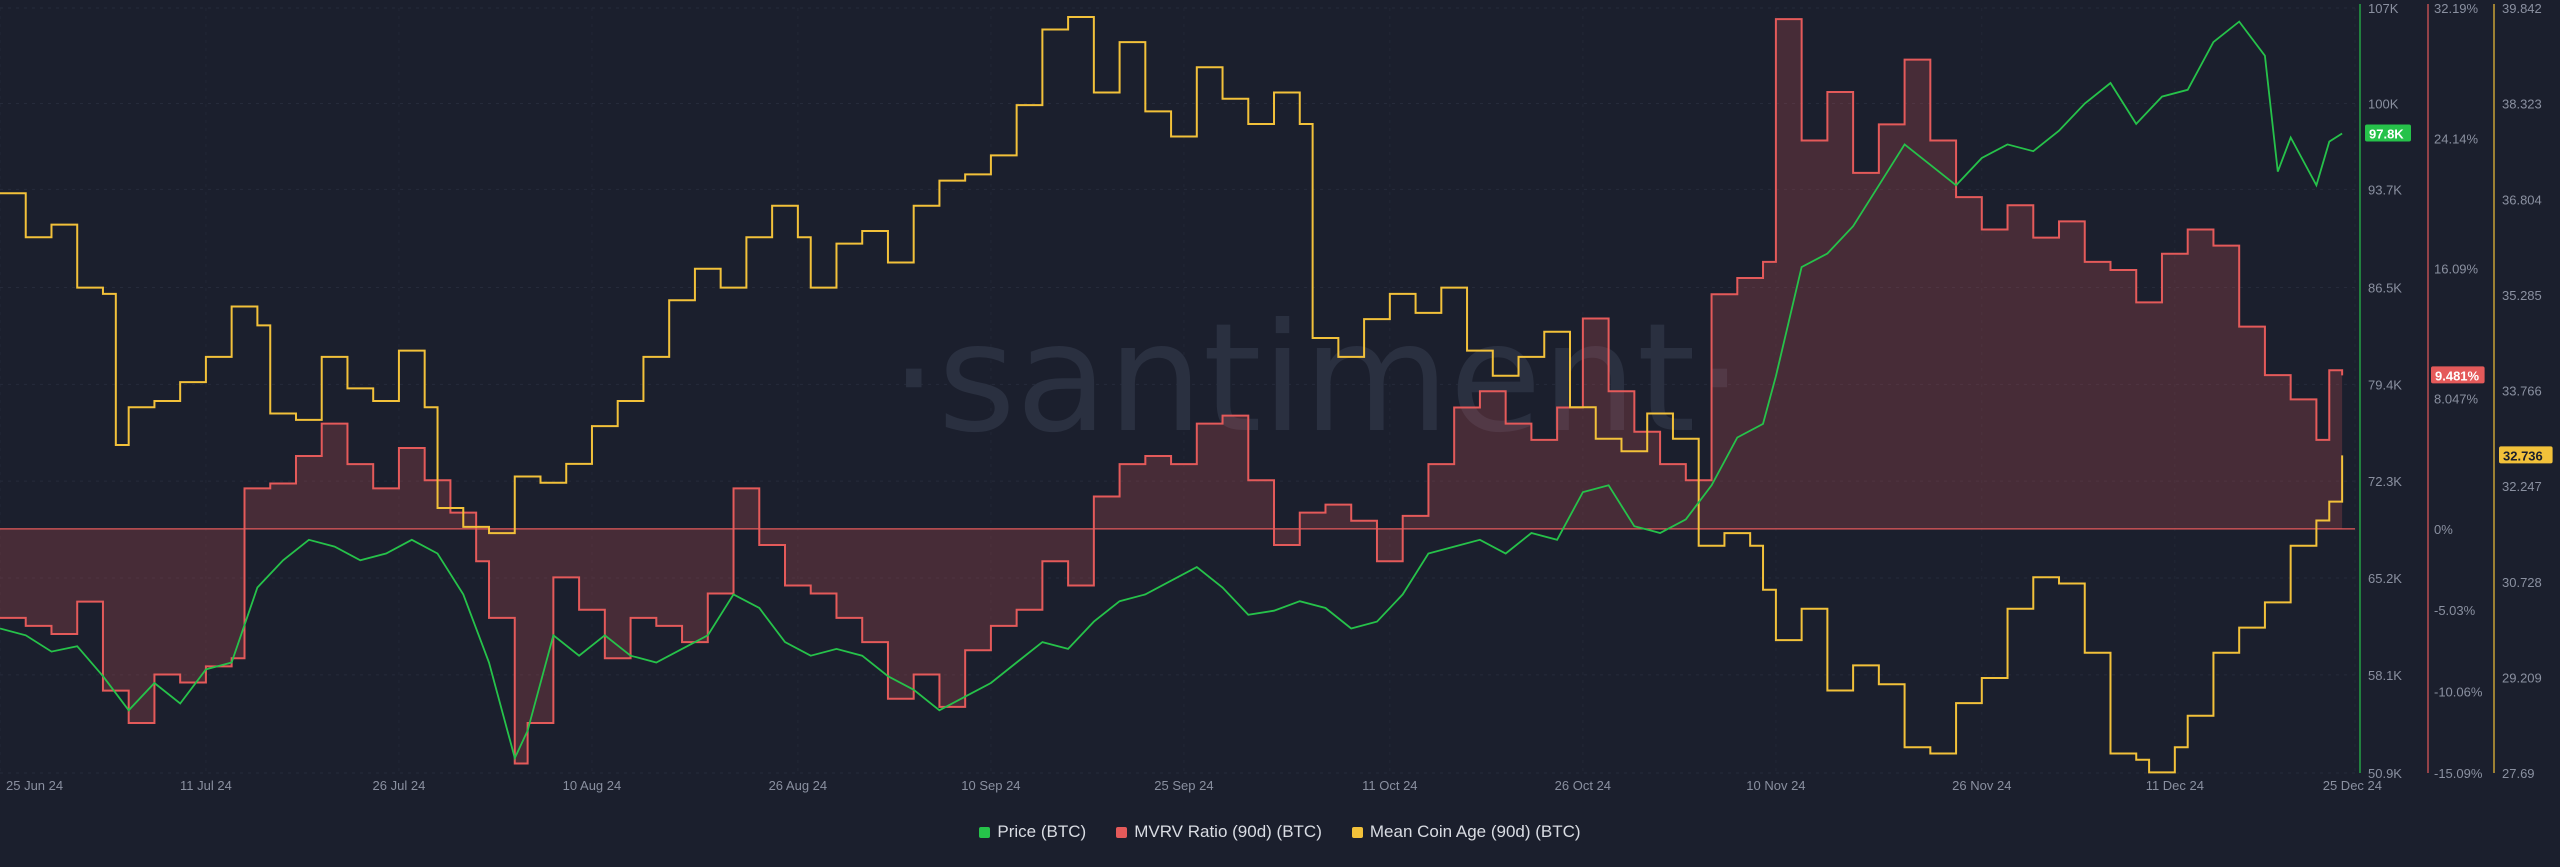 The height and width of the screenshot is (867, 2560). What do you see at coordinates (1316, 379) in the screenshot?
I see `watermark: ·santiment·` at bounding box center [1316, 379].